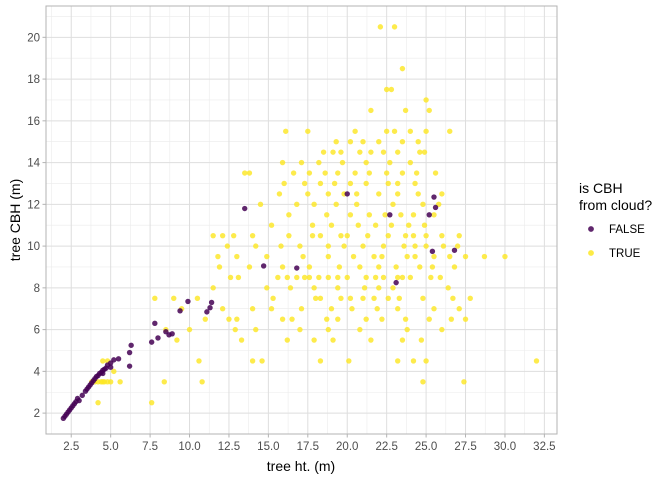 The height and width of the screenshot is (480, 672). I want to click on y-tick-label: 14, so click(33, 164).